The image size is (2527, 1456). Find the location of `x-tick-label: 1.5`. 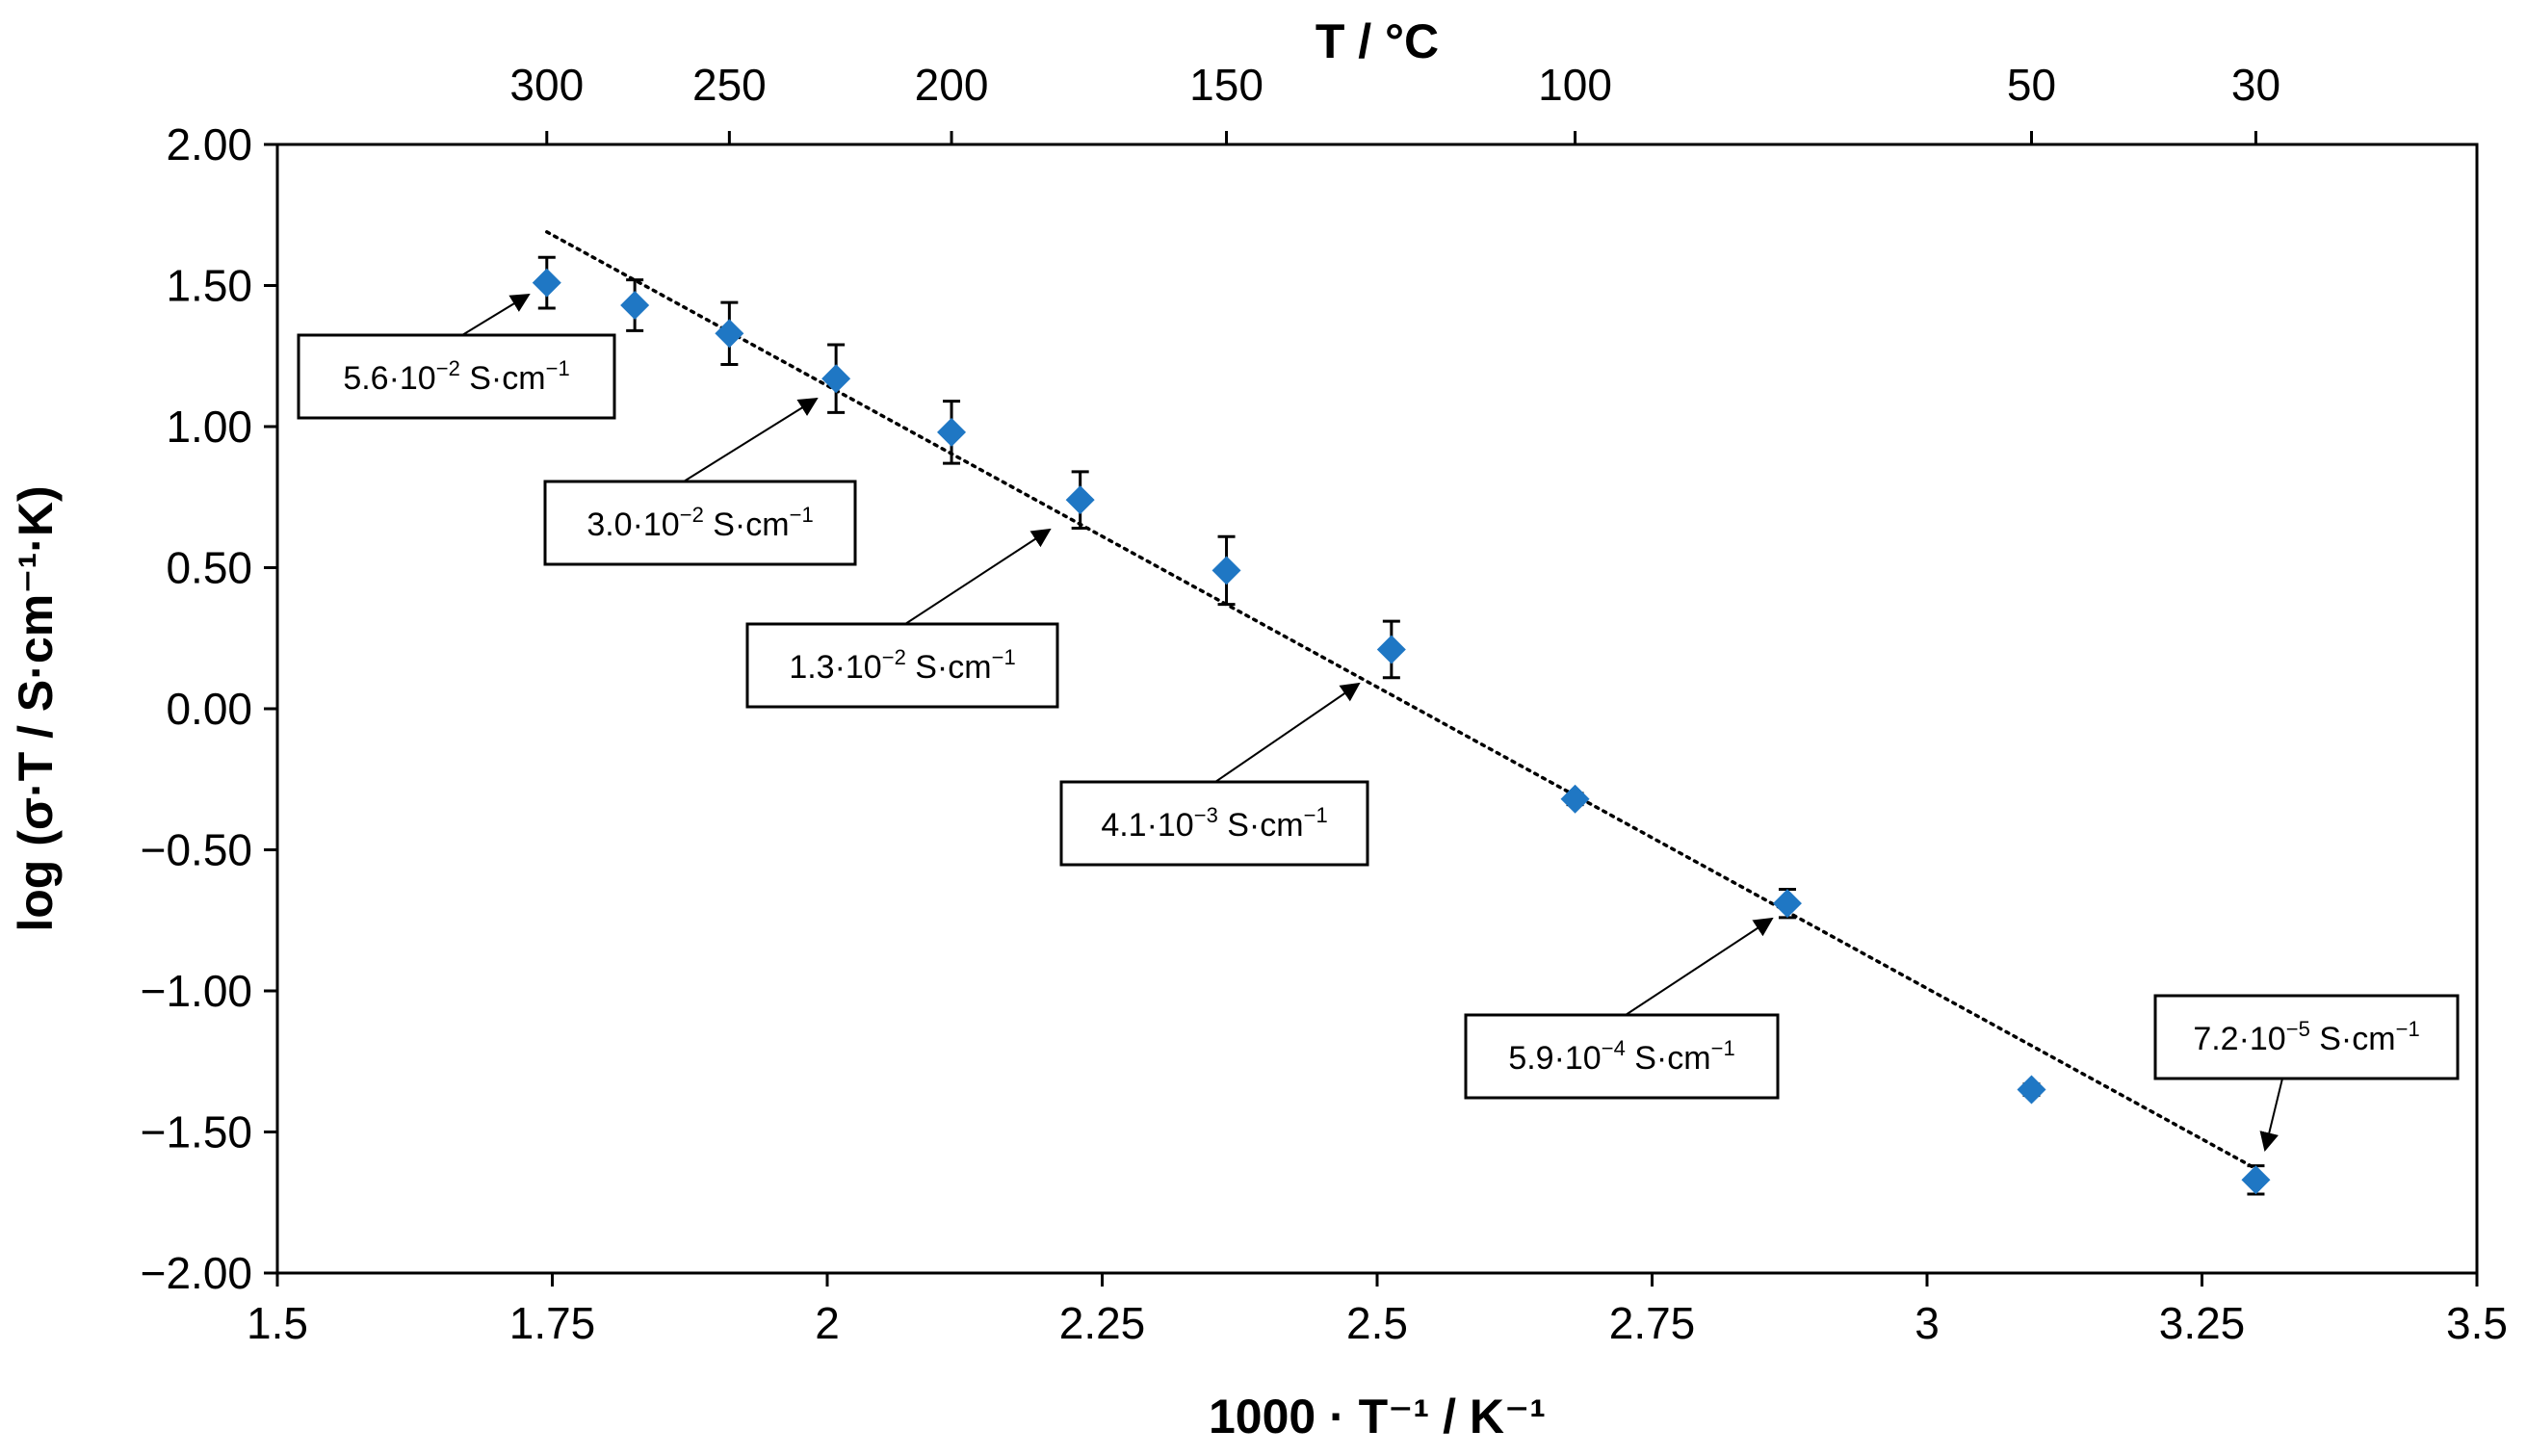

x-tick-label: 1.5 is located at coordinates (277, 1323).